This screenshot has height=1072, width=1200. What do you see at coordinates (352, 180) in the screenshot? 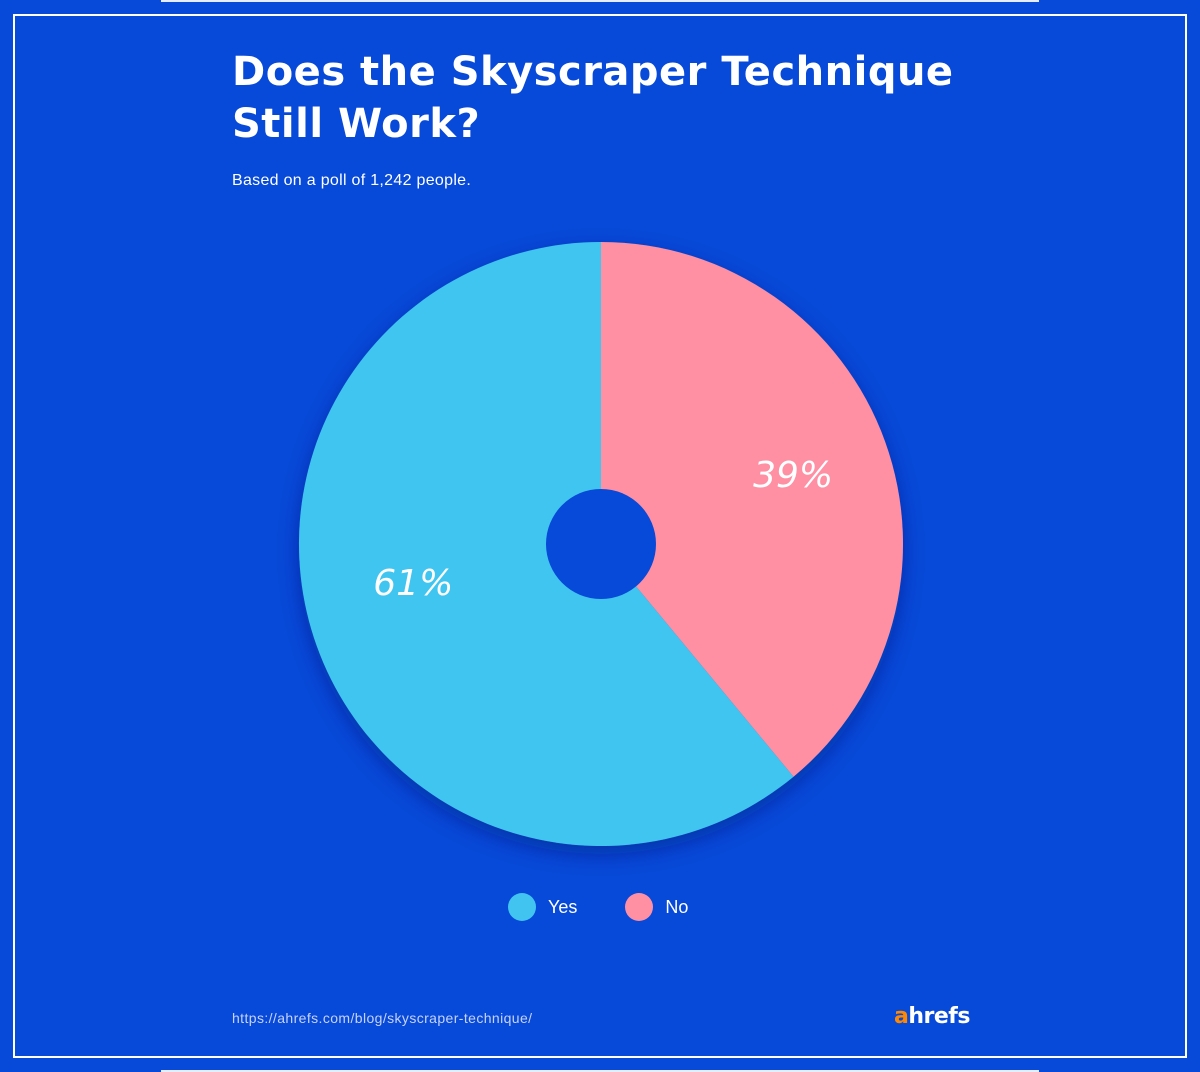
I see `chart-subtitle: Based on a poll of 1,242 people.` at bounding box center [352, 180].